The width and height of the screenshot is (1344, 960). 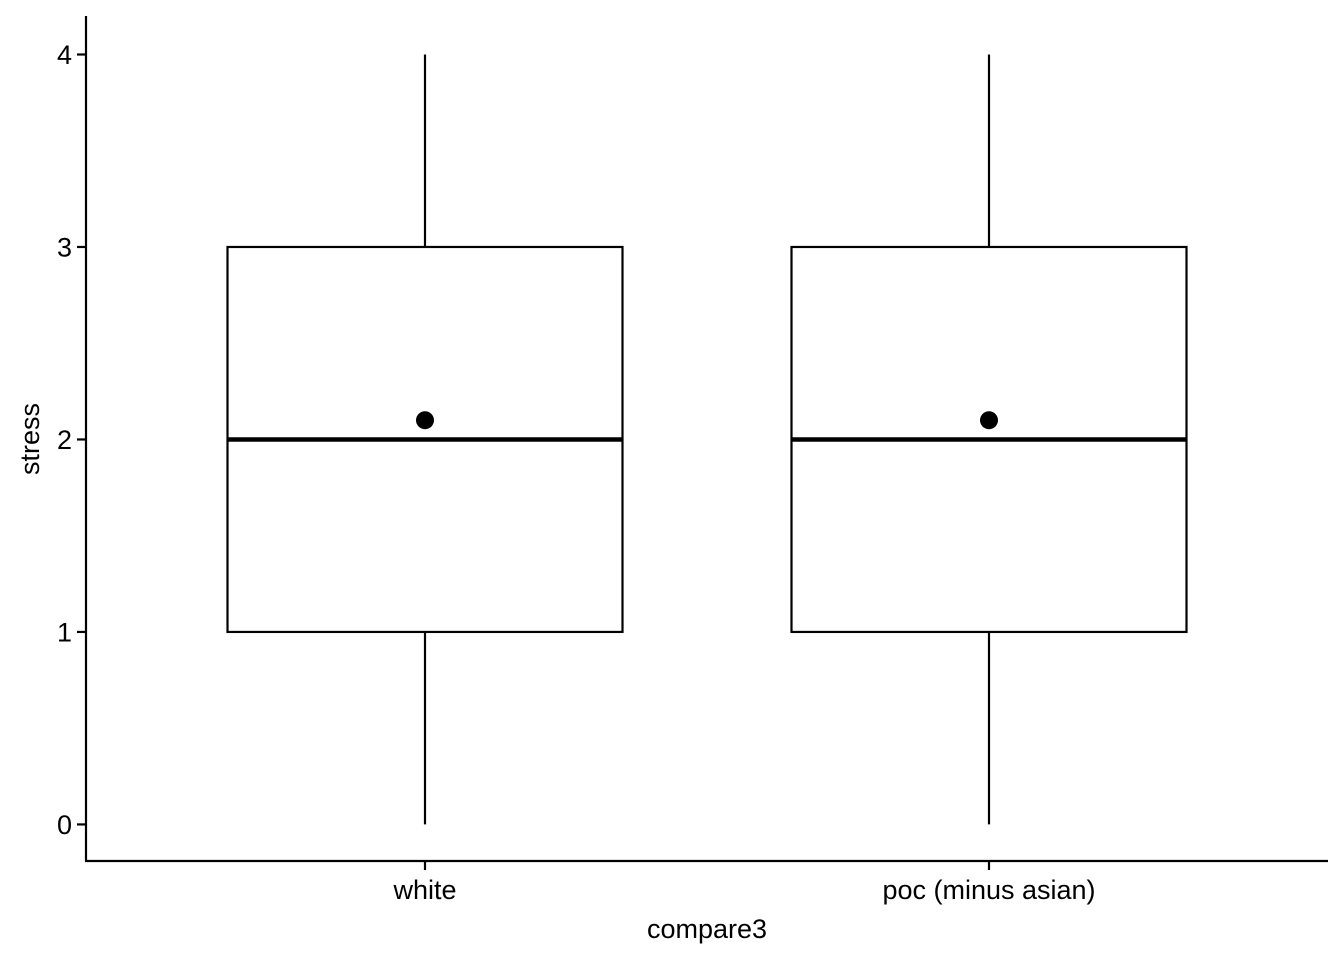 What do you see at coordinates (988, 890) in the screenshot?
I see `x-tick-label: poc (minus asian)` at bounding box center [988, 890].